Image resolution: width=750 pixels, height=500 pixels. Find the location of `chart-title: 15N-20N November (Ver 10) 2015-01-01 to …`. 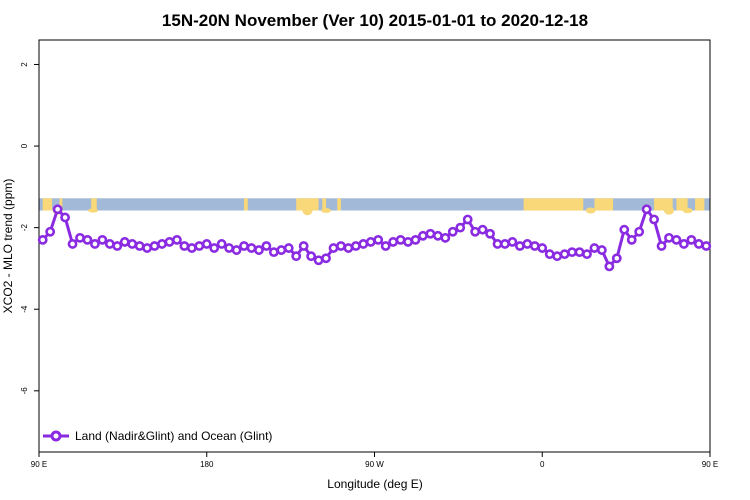

chart-title: 15N-20N November (Ver 10) 2015-01-01 to … is located at coordinates (375, 20).